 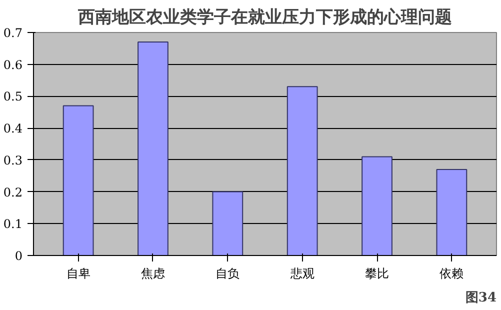 What do you see at coordinates (13, 97) in the screenshot?
I see `y-tick-label: 0.5` at bounding box center [13, 97].